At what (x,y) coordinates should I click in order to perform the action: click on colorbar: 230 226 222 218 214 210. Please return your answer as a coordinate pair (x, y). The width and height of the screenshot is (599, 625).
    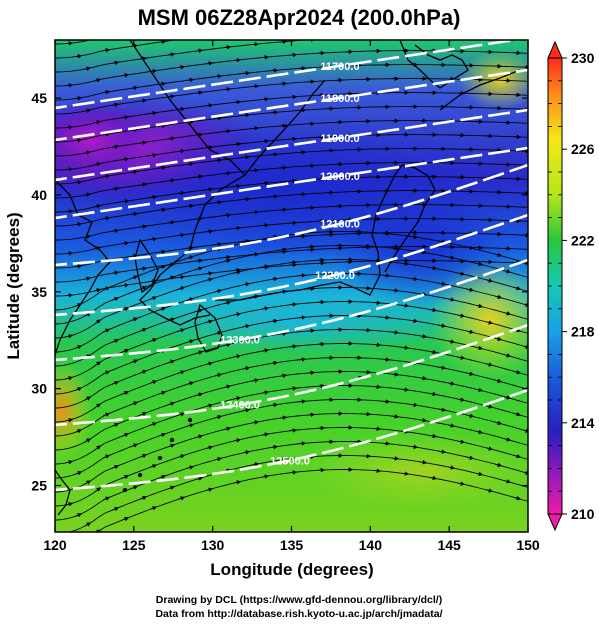
    Looking at the image, I should click on (571, 286).